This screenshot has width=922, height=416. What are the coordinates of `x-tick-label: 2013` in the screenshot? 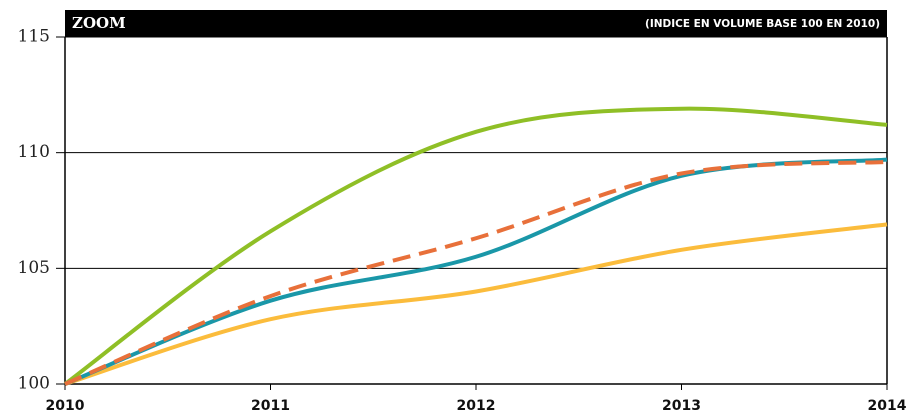 It's located at (681, 406).